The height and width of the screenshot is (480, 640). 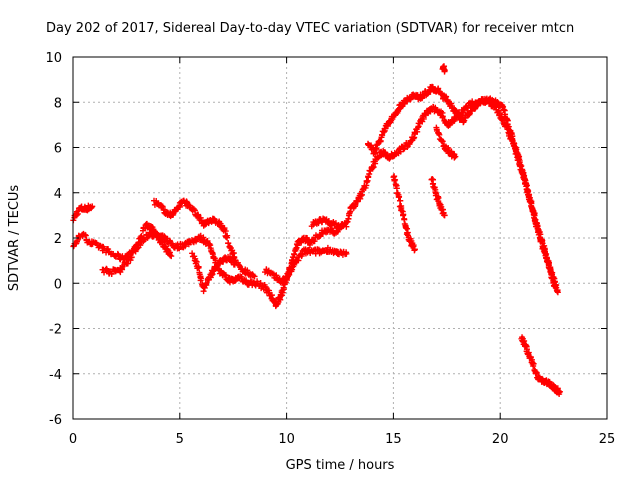 What do you see at coordinates (58, 149) in the screenshot?
I see `y-tick-label: 6` at bounding box center [58, 149].